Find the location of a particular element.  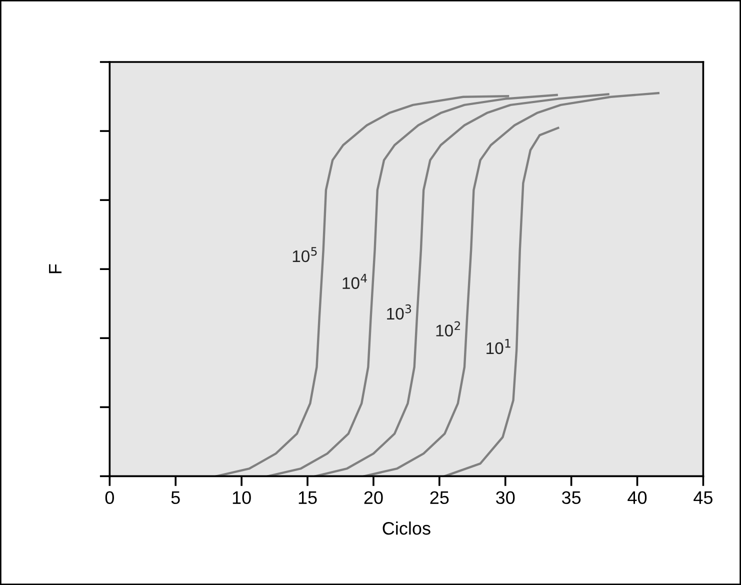

x-tick-label: 10 is located at coordinates (241, 497).